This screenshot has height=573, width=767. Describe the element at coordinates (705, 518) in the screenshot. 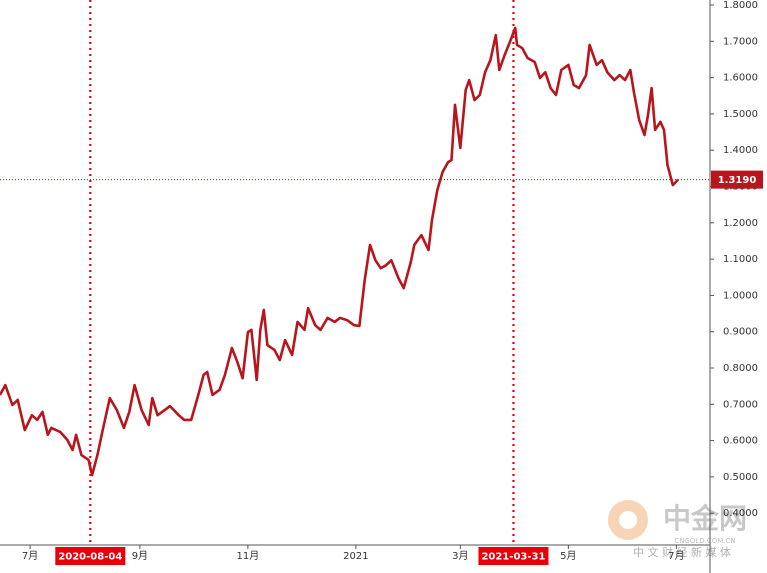

I see `watermark-logo-text: 中金网` at that location.